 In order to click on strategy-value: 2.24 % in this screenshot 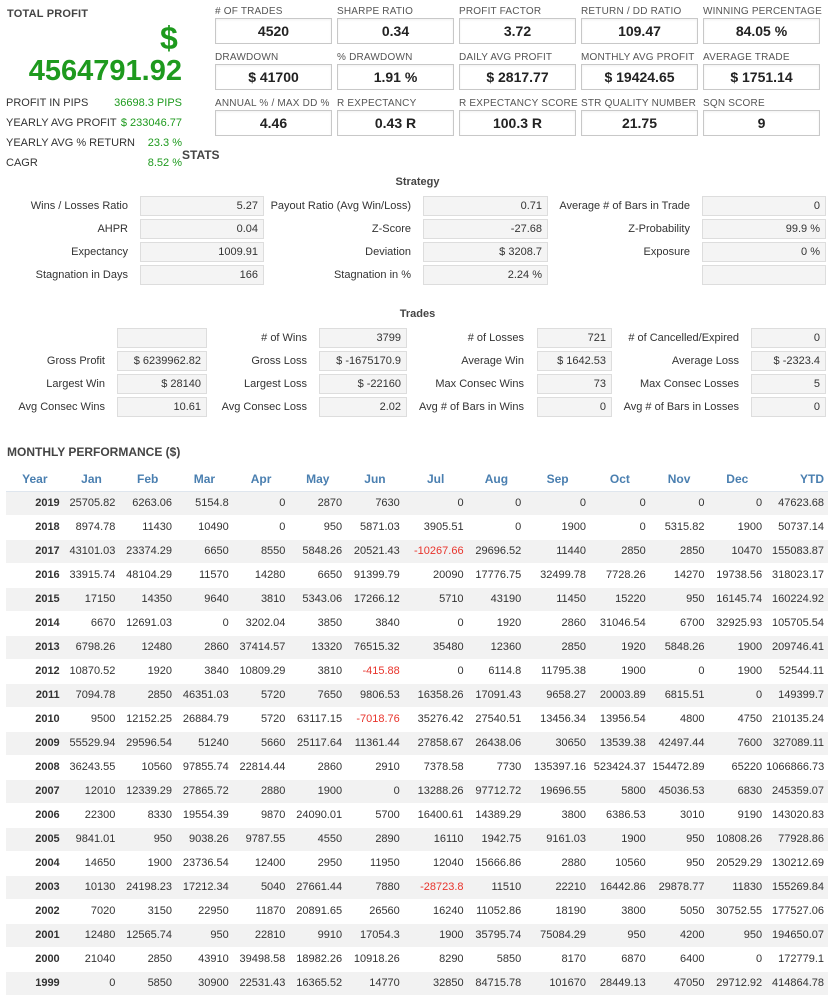, I will do `click(485, 275)`.